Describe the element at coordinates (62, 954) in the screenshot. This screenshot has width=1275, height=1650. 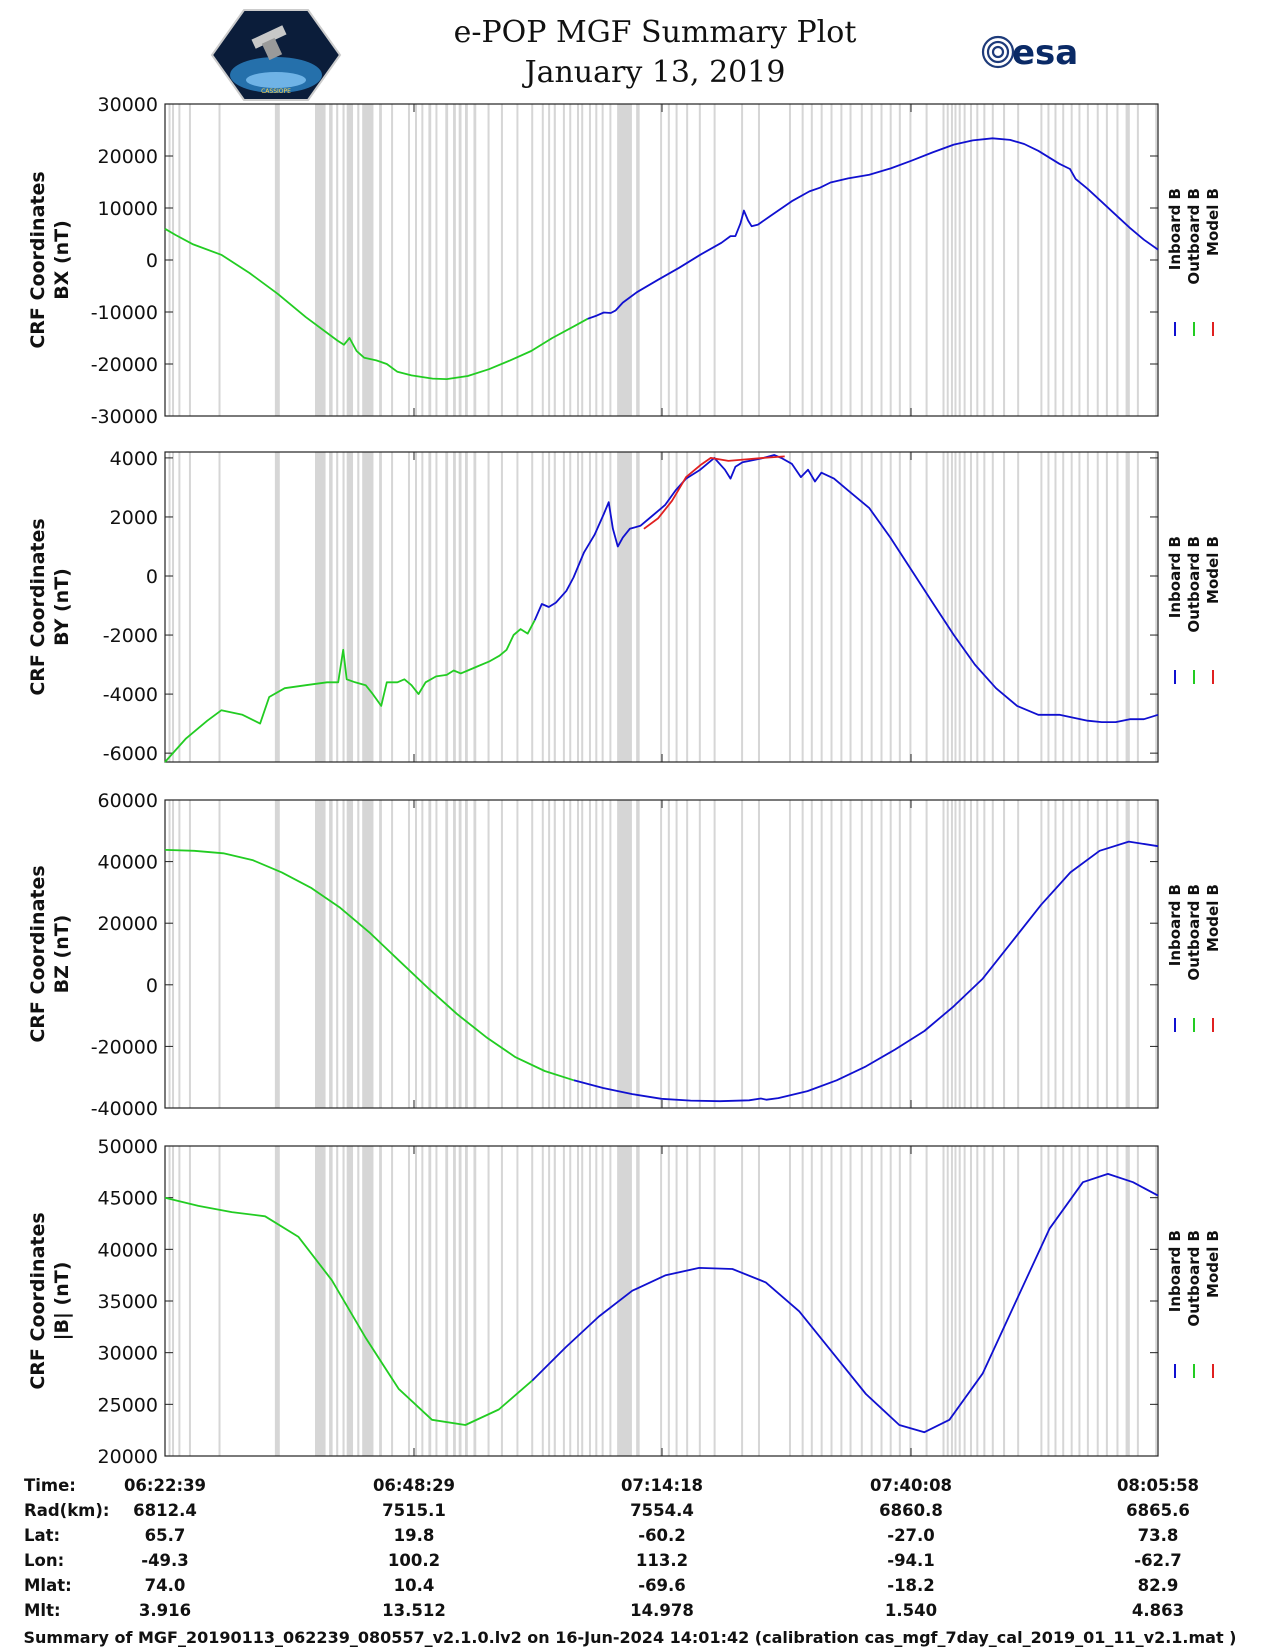
I see `y-axis-unit-label: BZ (nT)` at that location.